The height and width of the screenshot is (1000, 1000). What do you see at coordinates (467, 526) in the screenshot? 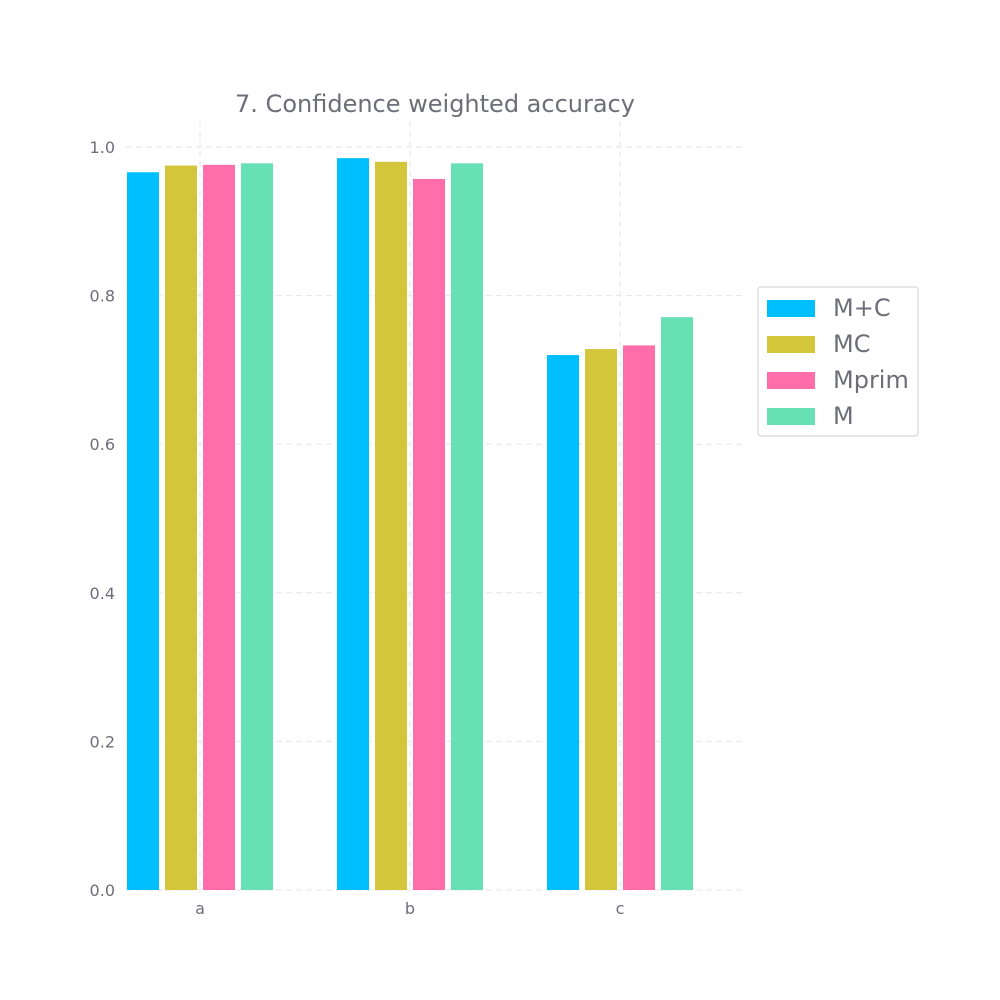
I see `bar-M-b` at bounding box center [467, 526].